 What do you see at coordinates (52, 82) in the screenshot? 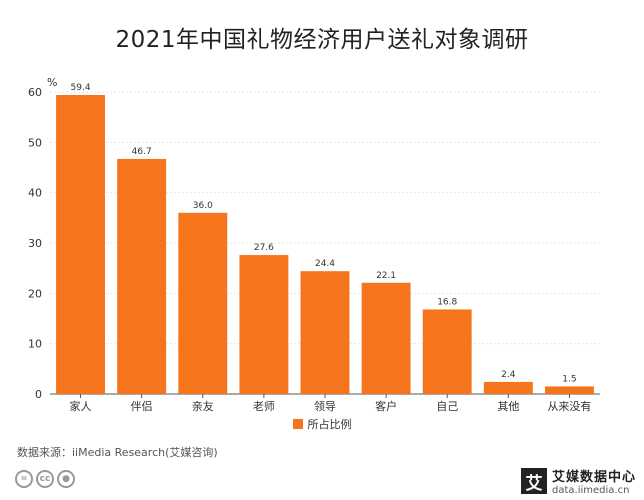
I see `y-unit-label: %` at bounding box center [52, 82].